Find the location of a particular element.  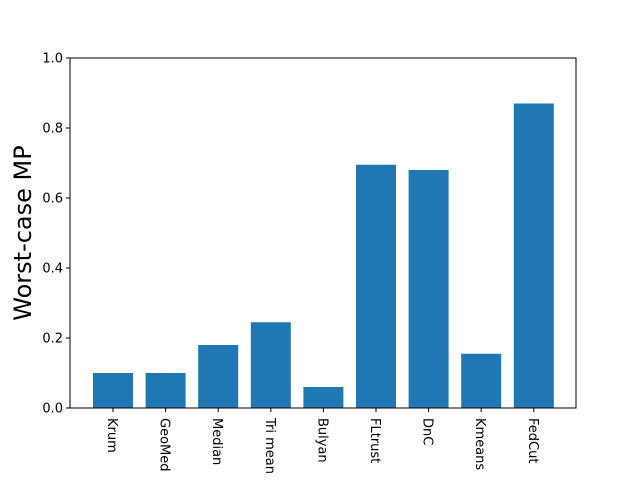

x-tick-label: Kmeans is located at coordinates (479, 444).